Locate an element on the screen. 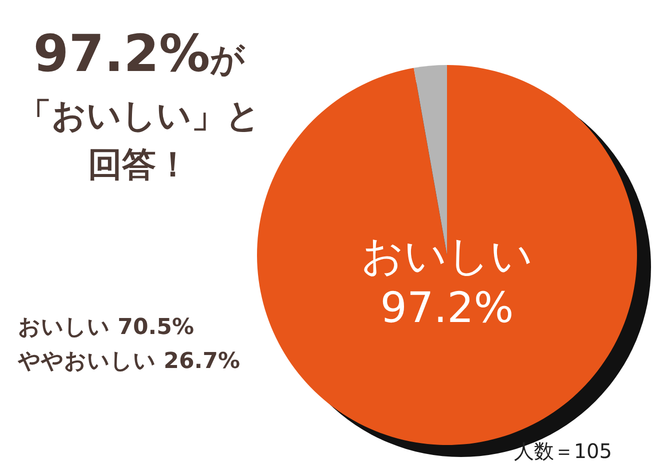  text: 人数＝105 is located at coordinates (563, 451).